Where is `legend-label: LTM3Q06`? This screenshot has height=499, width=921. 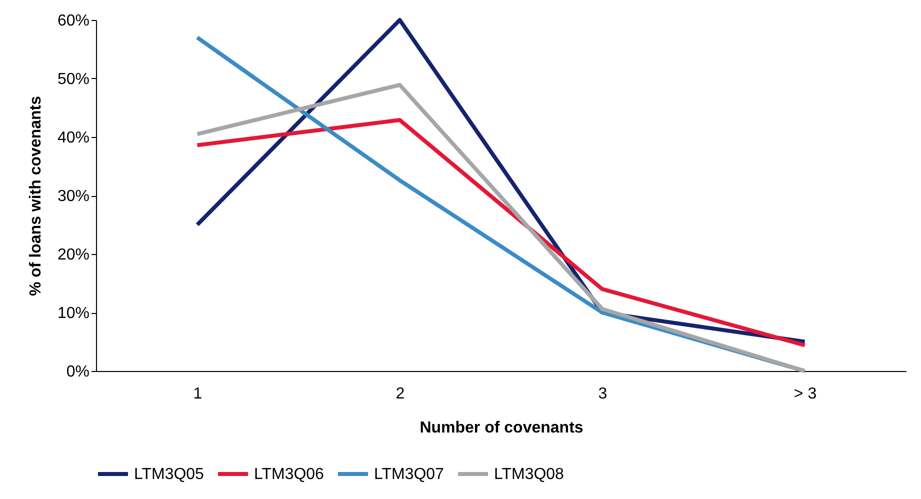
legend-label: LTM3Q06 is located at coordinates (289, 474).